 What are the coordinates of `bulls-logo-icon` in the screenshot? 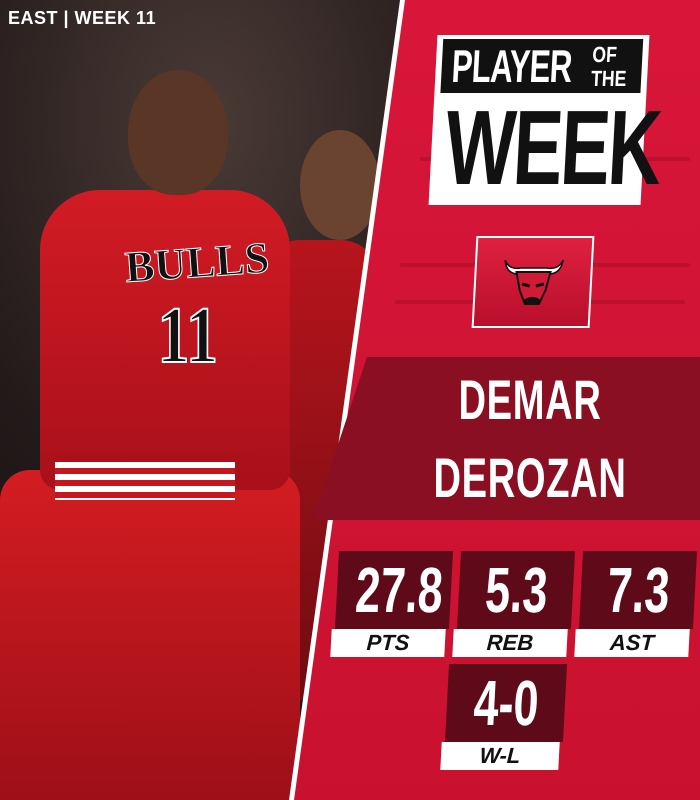 It's located at (534, 282).